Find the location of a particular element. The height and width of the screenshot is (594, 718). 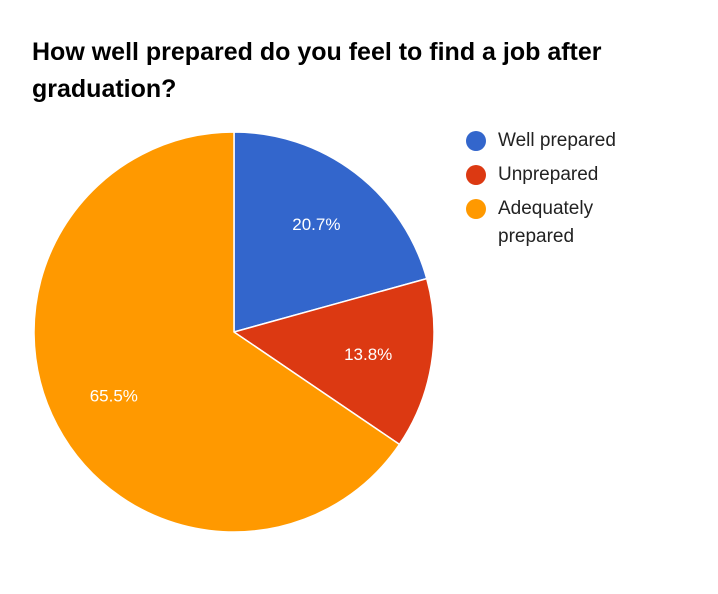

legend-swatch-well-prepared is located at coordinates (476, 141).